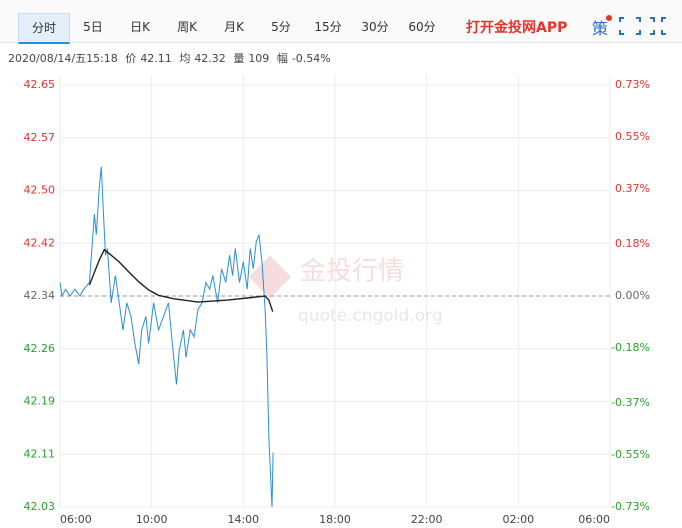 The image size is (682, 528). I want to click on tab: 日K, so click(140, 27).